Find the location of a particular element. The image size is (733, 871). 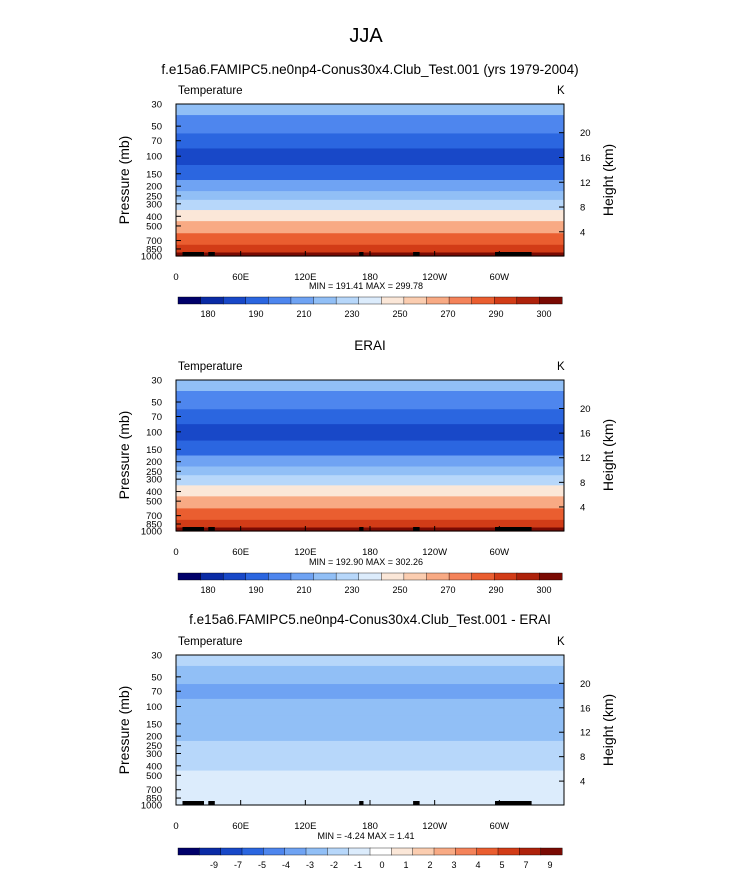

pressure-tick-label: 300 is located at coordinates (154, 754).